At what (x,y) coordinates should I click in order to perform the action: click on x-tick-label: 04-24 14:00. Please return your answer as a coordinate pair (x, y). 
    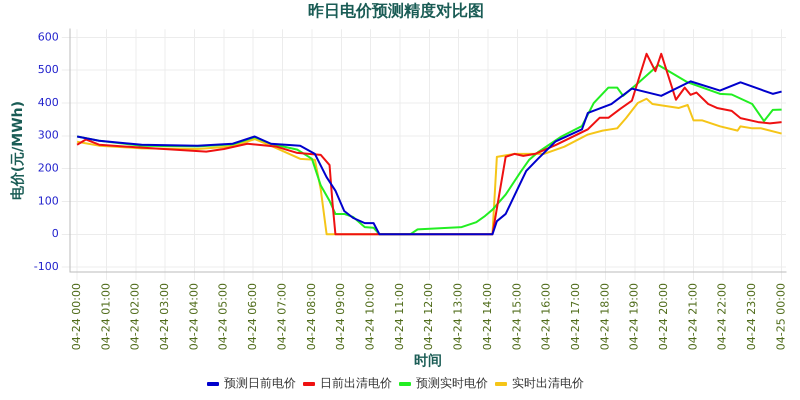
    Looking at the image, I should click on (487, 316).